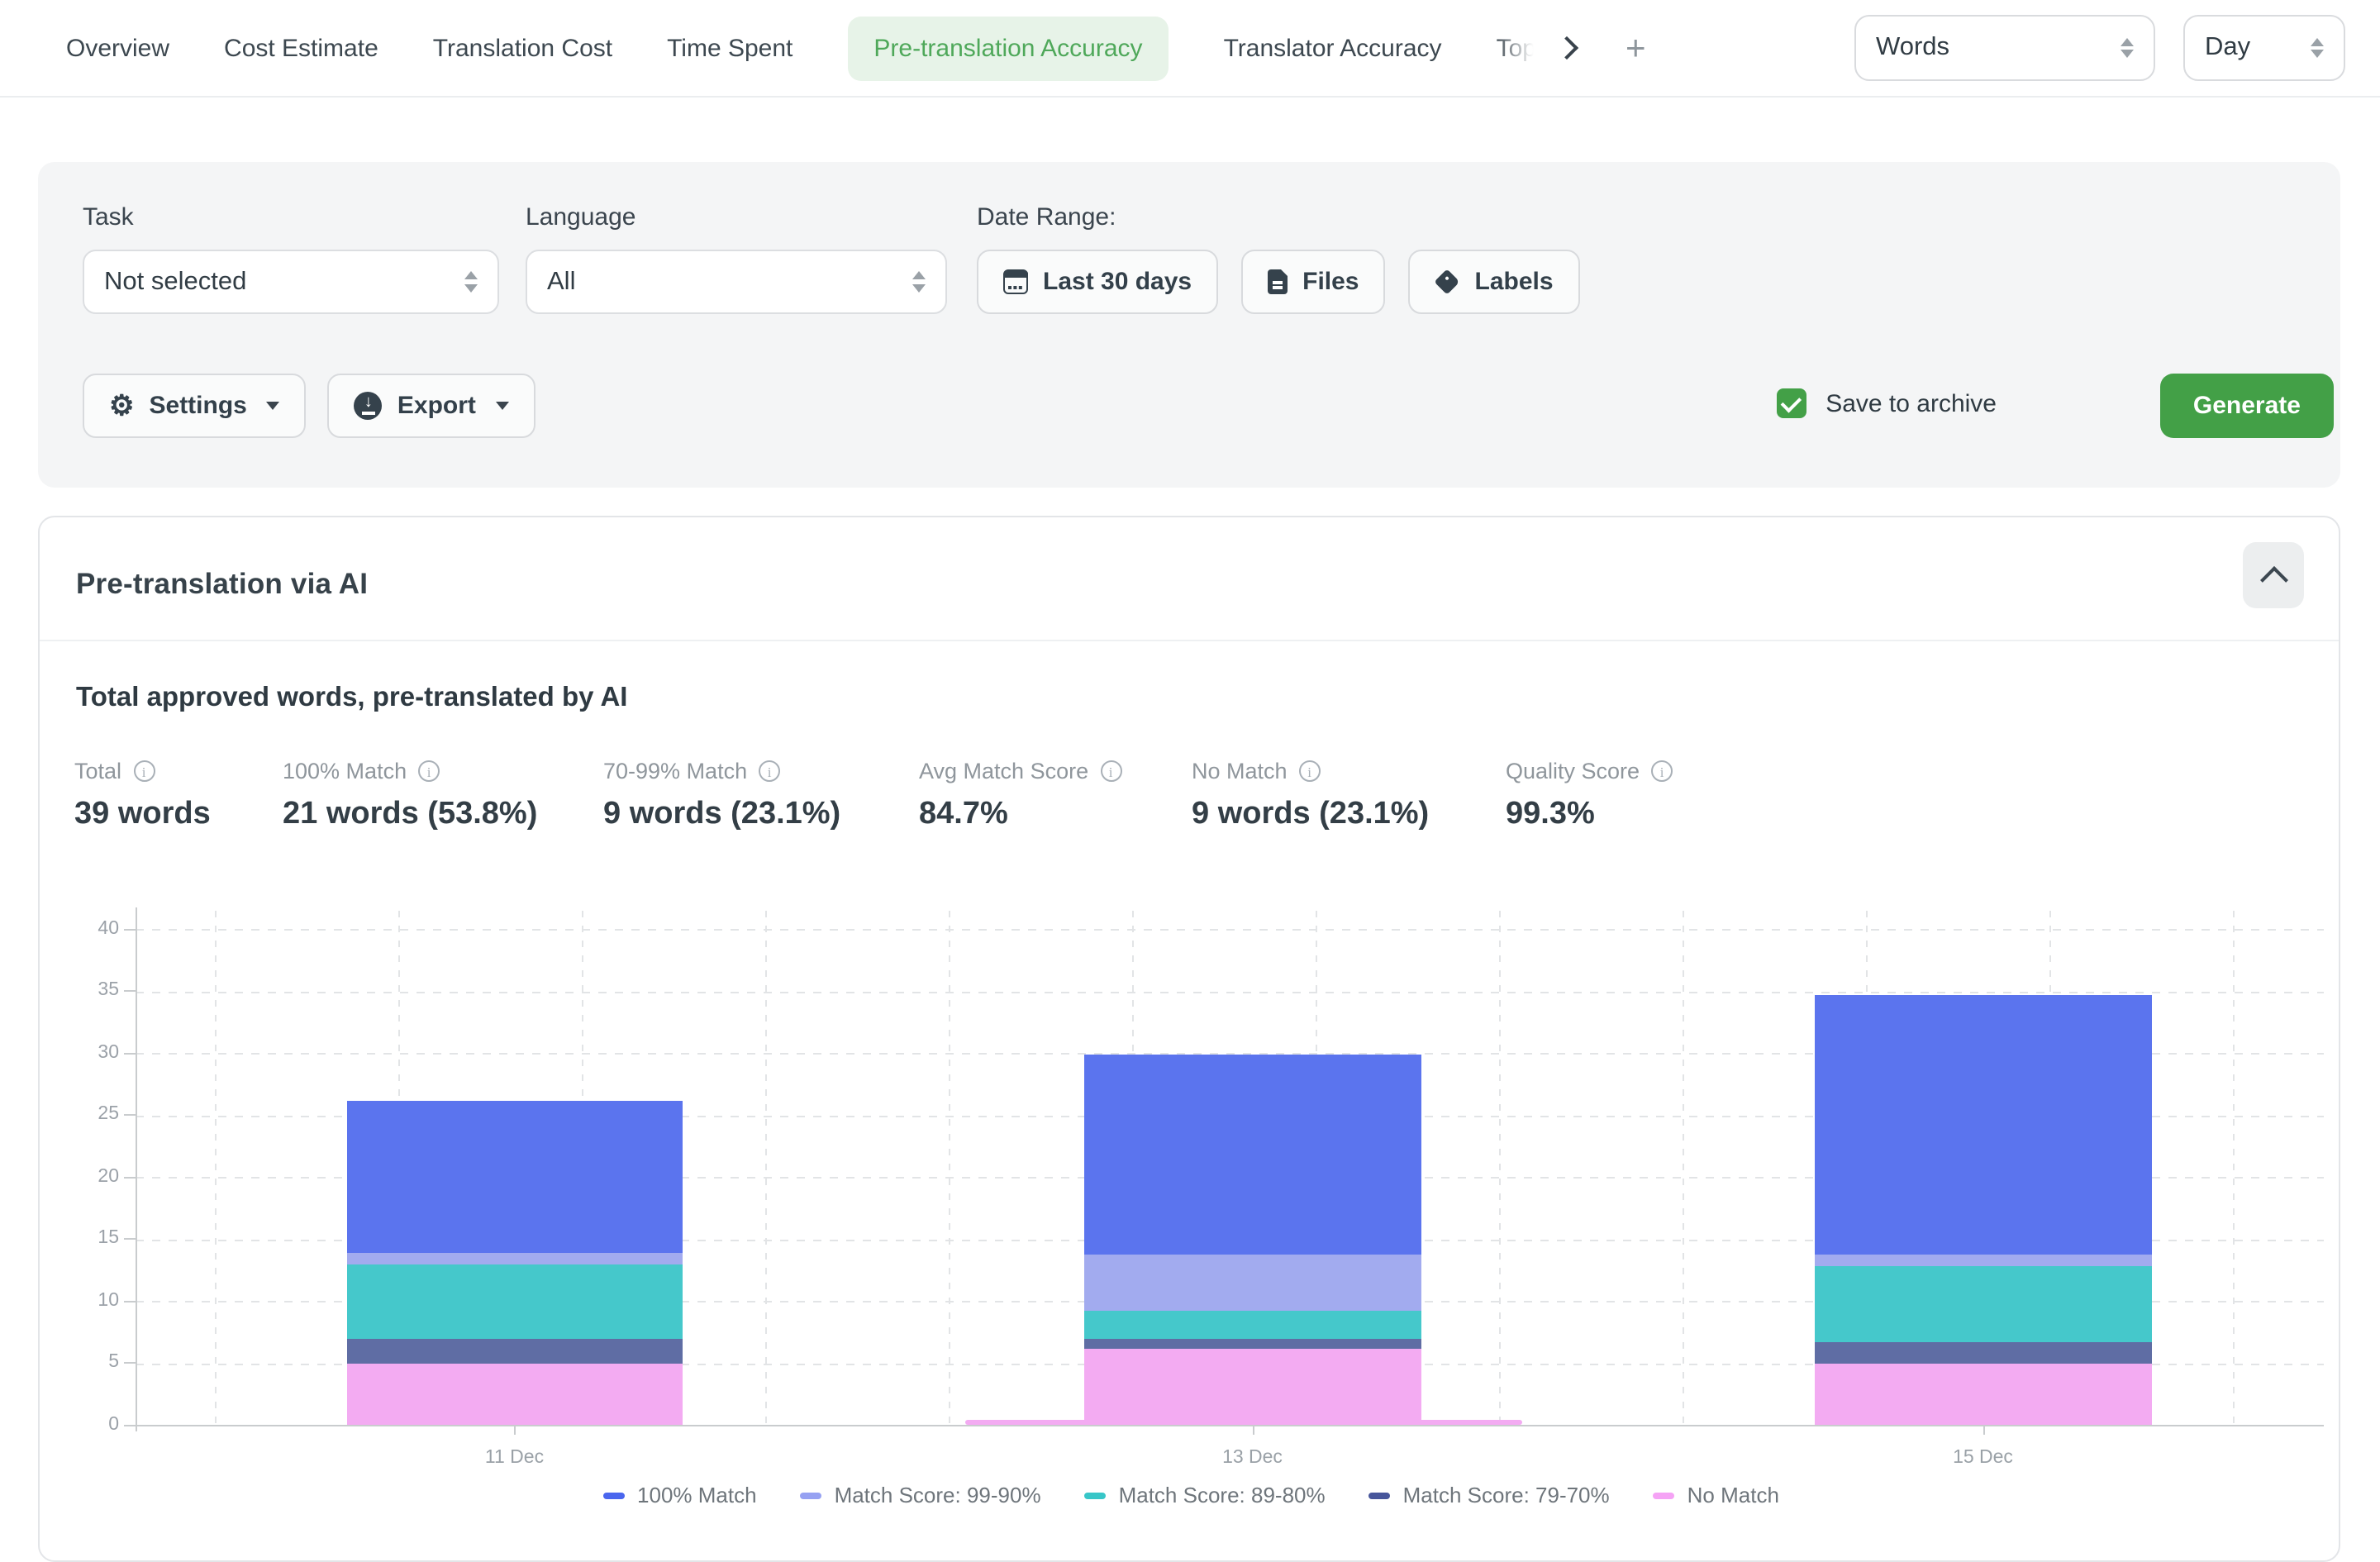  I want to click on stat-label: Quality Score, so click(1573, 771).